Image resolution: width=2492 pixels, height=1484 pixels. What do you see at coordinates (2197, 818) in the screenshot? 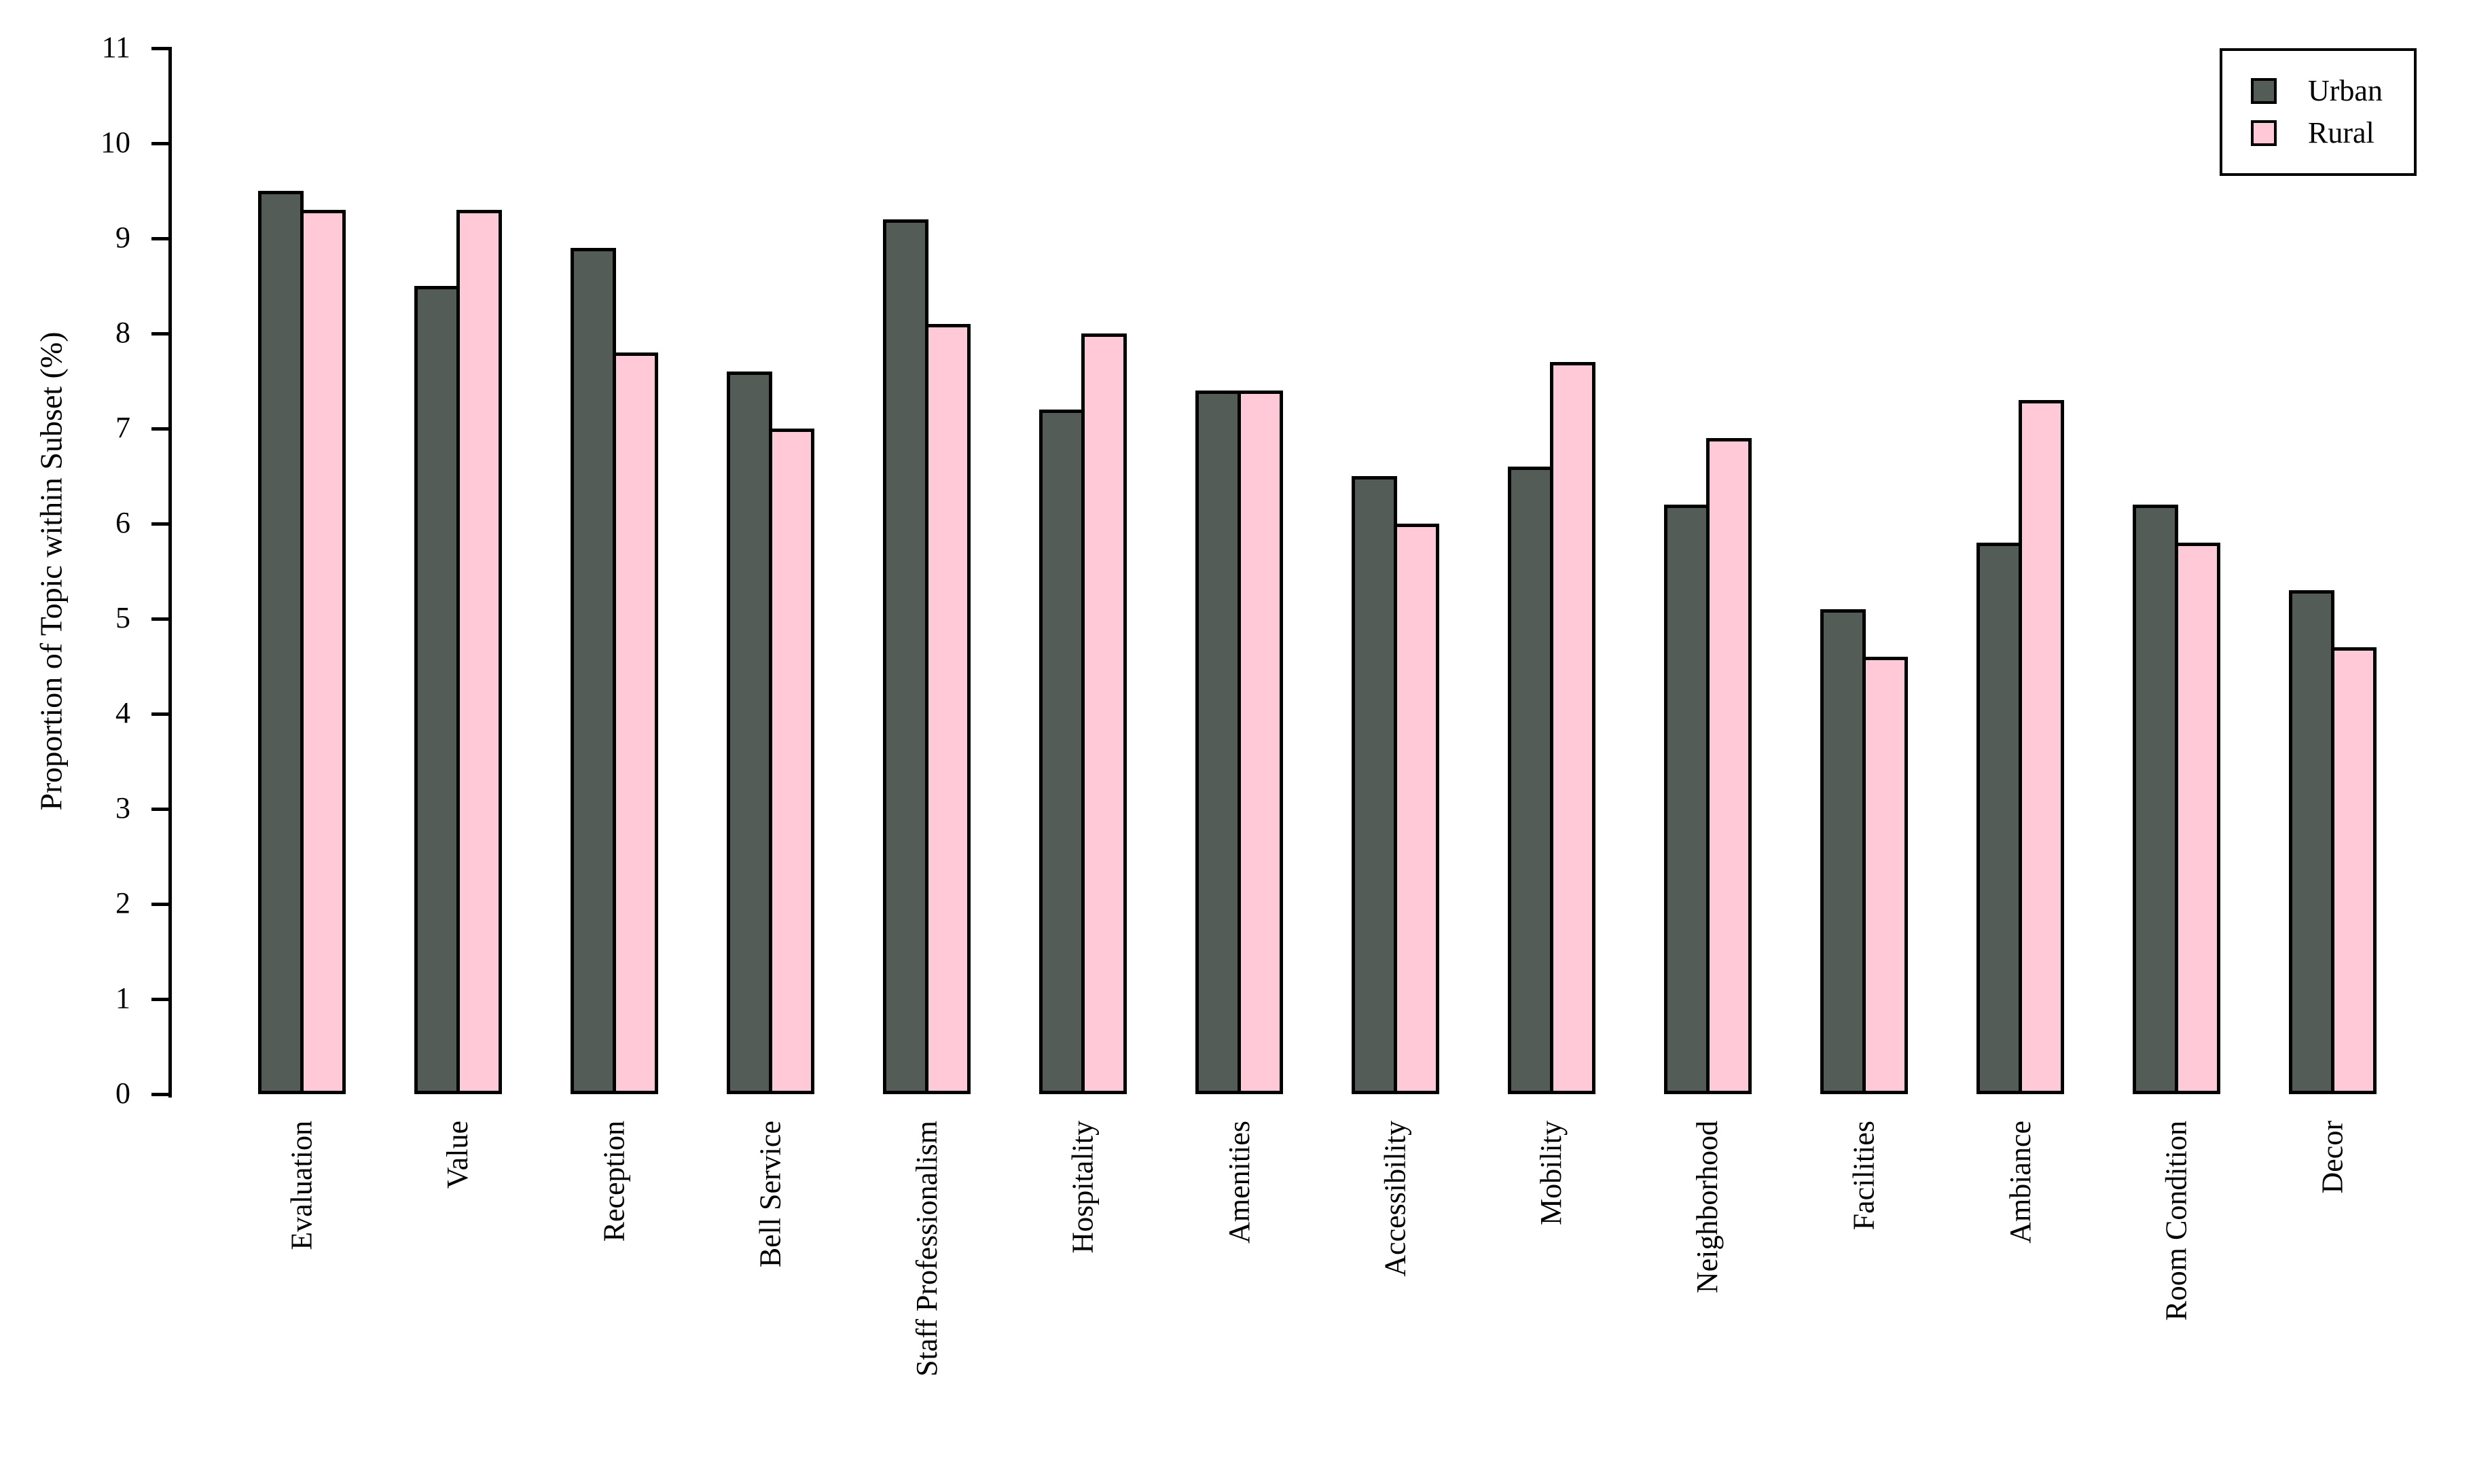
I see `bar-rural-room-condition` at bounding box center [2197, 818].